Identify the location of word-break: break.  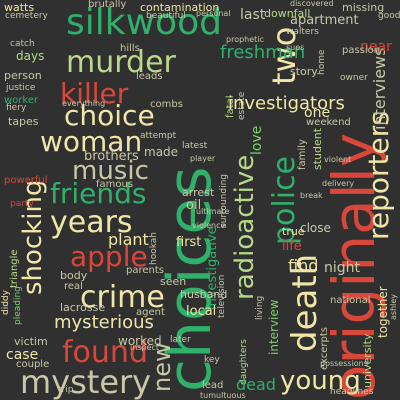
(311, 195).